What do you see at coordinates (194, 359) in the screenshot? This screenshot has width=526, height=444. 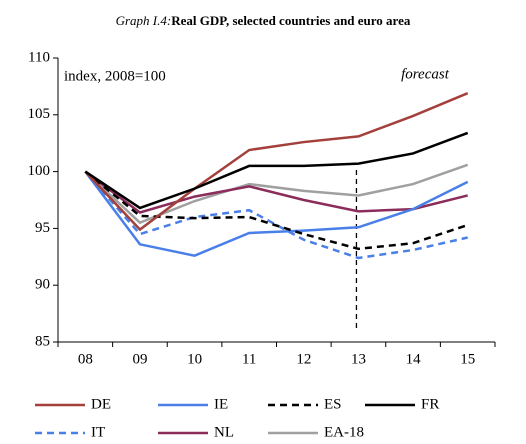 I see `x-tick-label: 10` at bounding box center [194, 359].